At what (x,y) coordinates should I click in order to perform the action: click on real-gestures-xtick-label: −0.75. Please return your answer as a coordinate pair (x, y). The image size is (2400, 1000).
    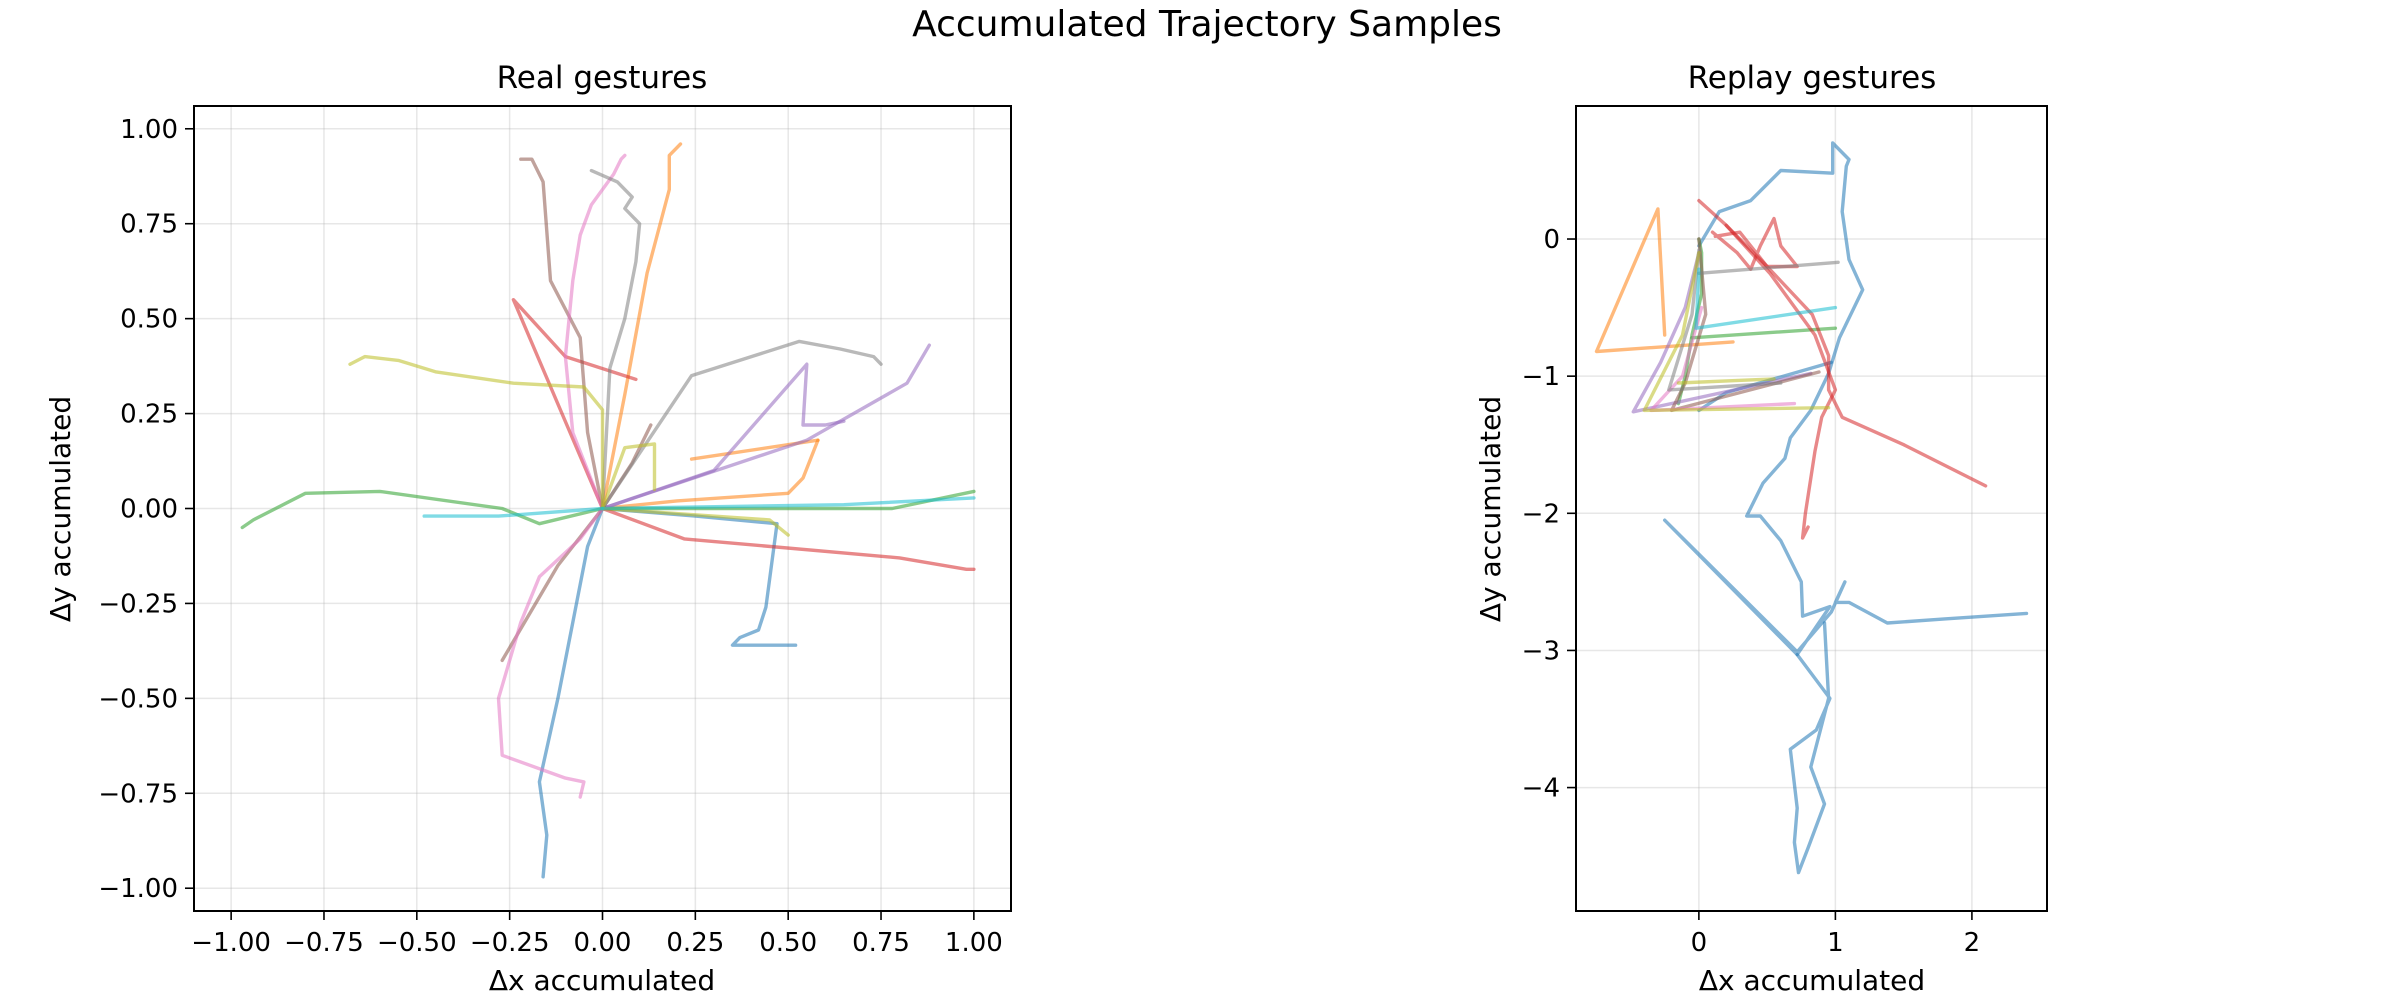
    Looking at the image, I should click on (324, 943).